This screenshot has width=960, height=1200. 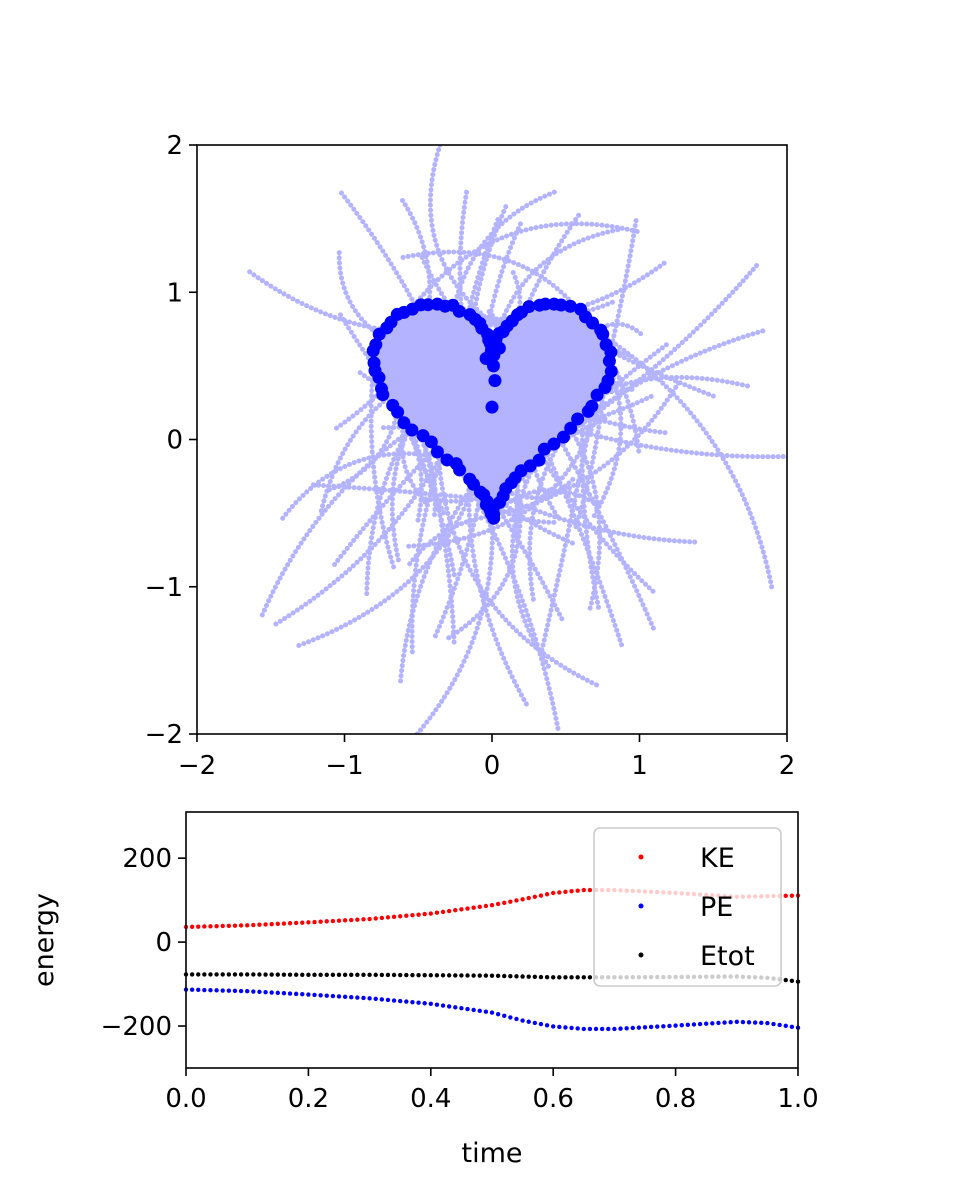 I want to click on top-x-tick-label: −2, so click(x=197, y=766).